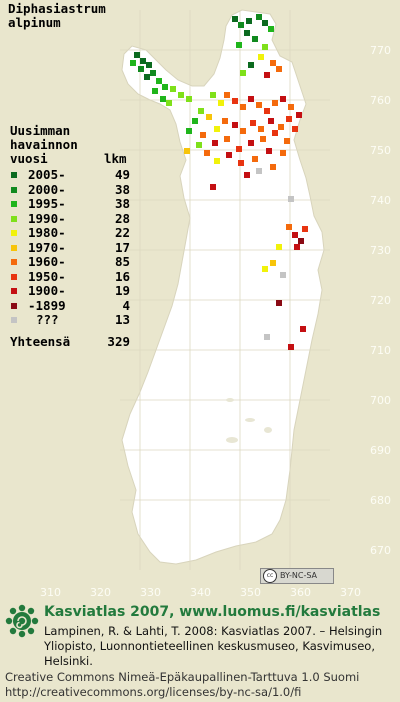 Image resolution: width=400 pixels, height=702 pixels. I want to click on species-name: Diphasiastrum alpinum, so click(57, 15).